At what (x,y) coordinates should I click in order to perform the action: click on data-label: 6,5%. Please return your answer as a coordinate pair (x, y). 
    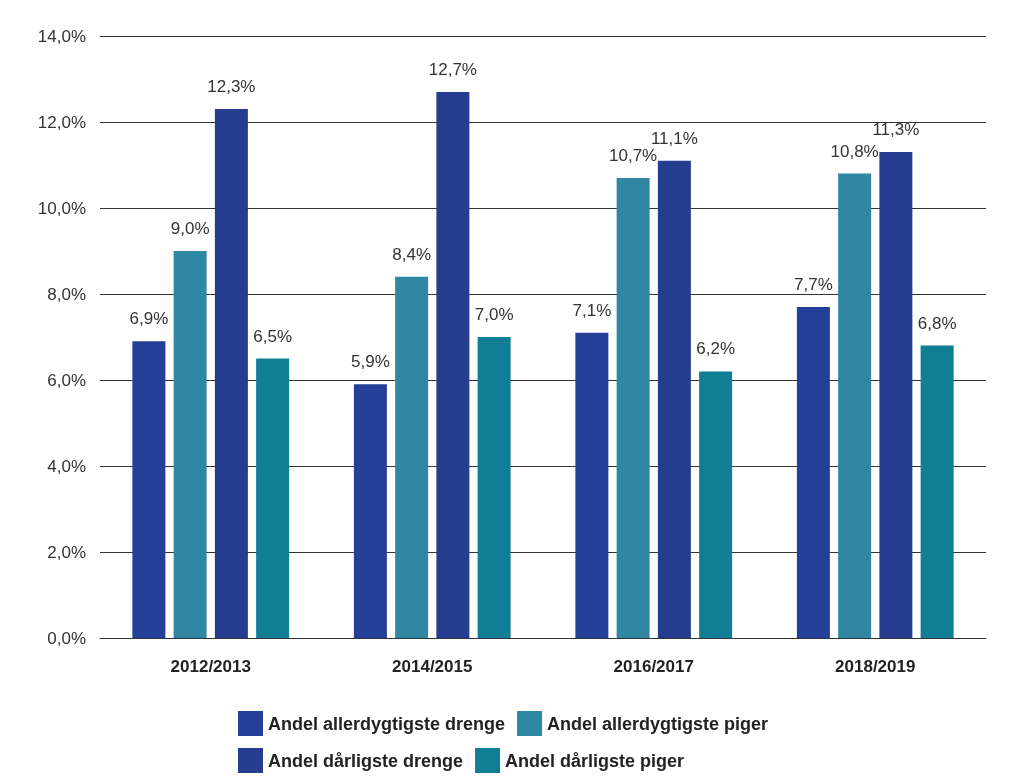
    Looking at the image, I should click on (272, 336).